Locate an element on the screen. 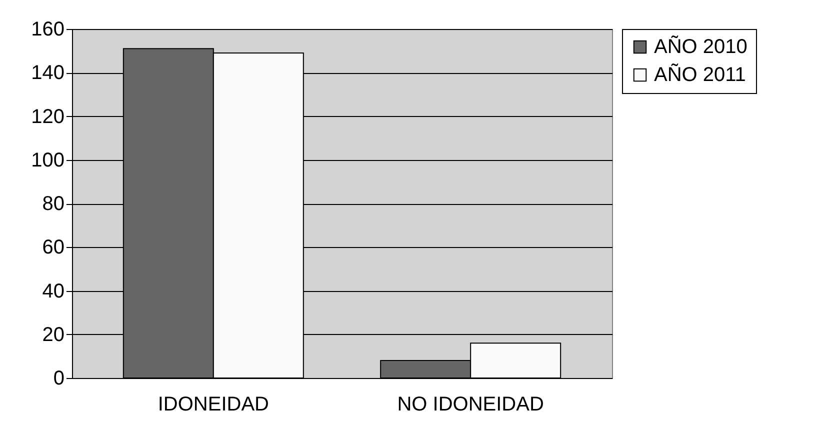  y-tick-label: 20 is located at coordinates (53, 335).